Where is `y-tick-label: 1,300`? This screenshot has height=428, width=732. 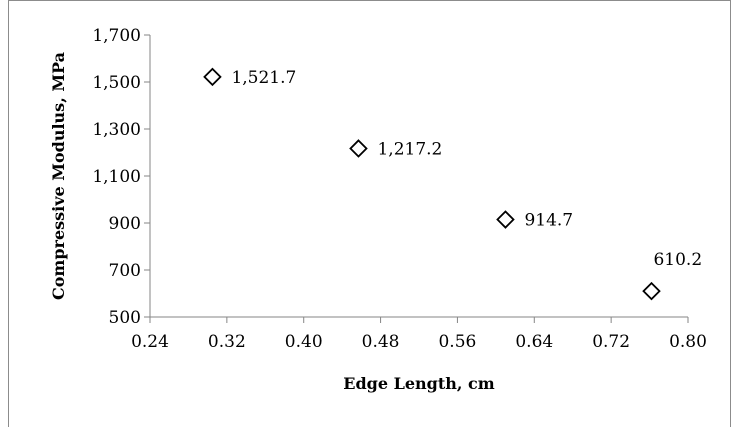
y-tick-label: 1,300 is located at coordinates (116, 130).